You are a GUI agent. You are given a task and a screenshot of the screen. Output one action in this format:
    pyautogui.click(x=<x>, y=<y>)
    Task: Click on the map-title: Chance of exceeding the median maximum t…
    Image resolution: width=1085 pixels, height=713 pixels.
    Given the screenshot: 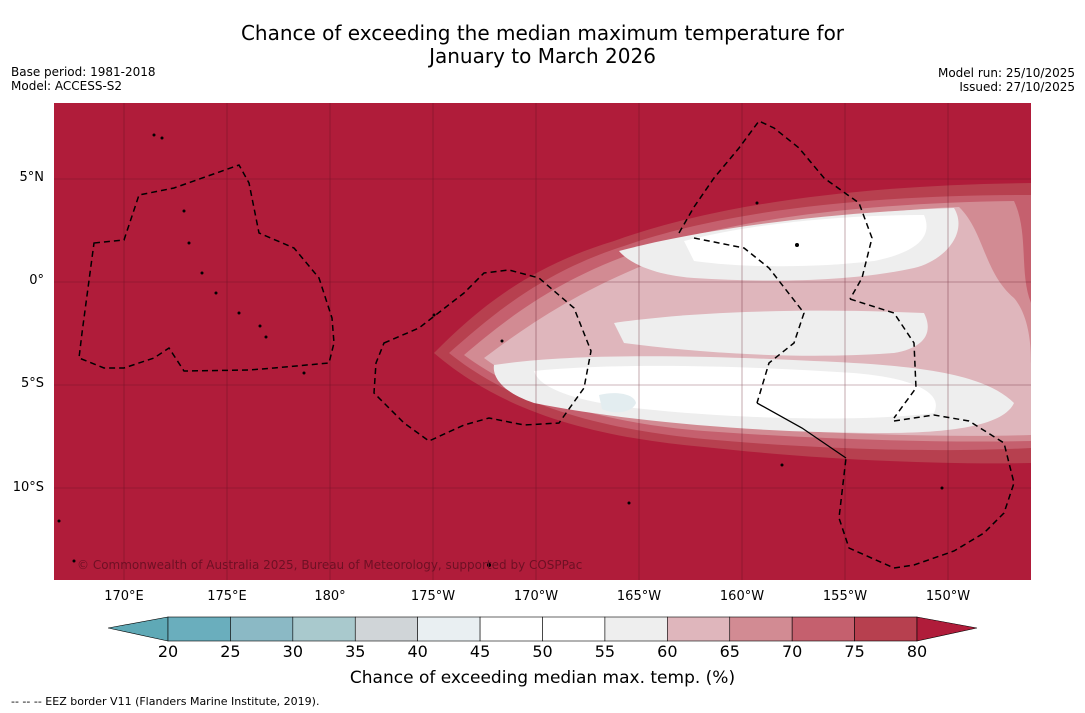 What is the action you would take?
    pyautogui.click(x=542, y=45)
    